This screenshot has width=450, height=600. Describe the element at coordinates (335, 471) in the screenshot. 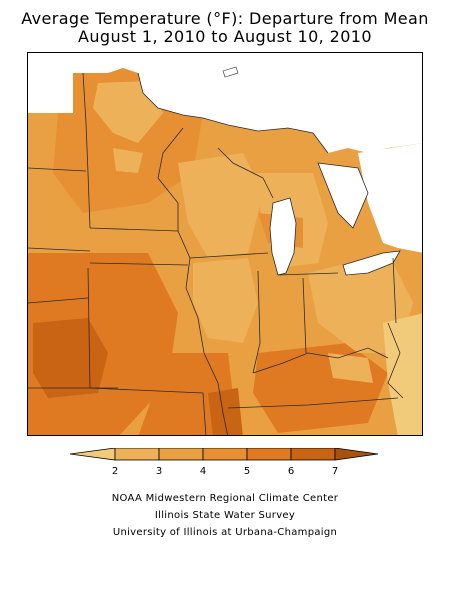

I see `legend-label: 7` at that location.